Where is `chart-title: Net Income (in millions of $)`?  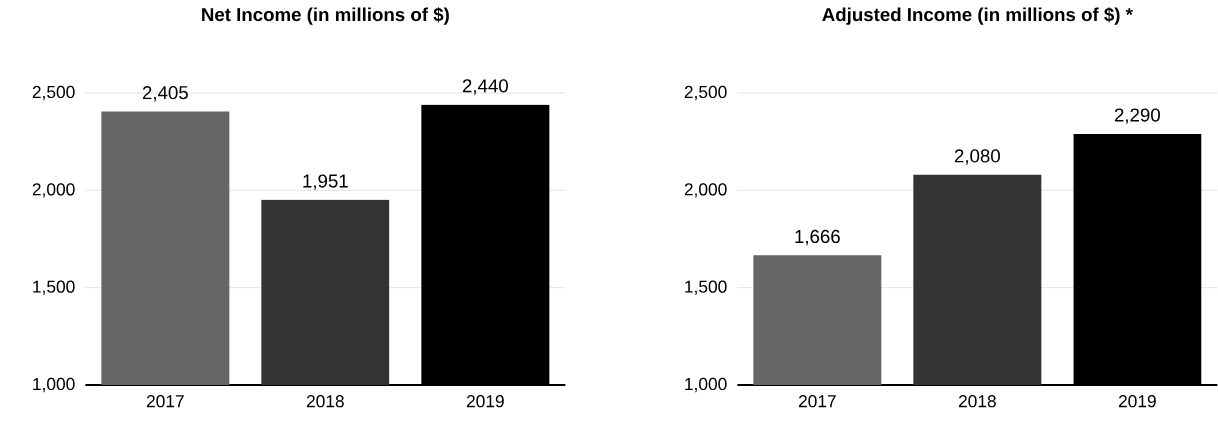 chart-title: Net Income (in millions of $) is located at coordinates (325, 16).